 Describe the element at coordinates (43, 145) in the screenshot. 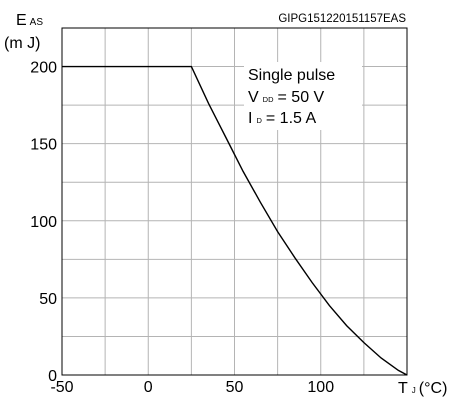

I see `y-tick-label: 150` at that location.